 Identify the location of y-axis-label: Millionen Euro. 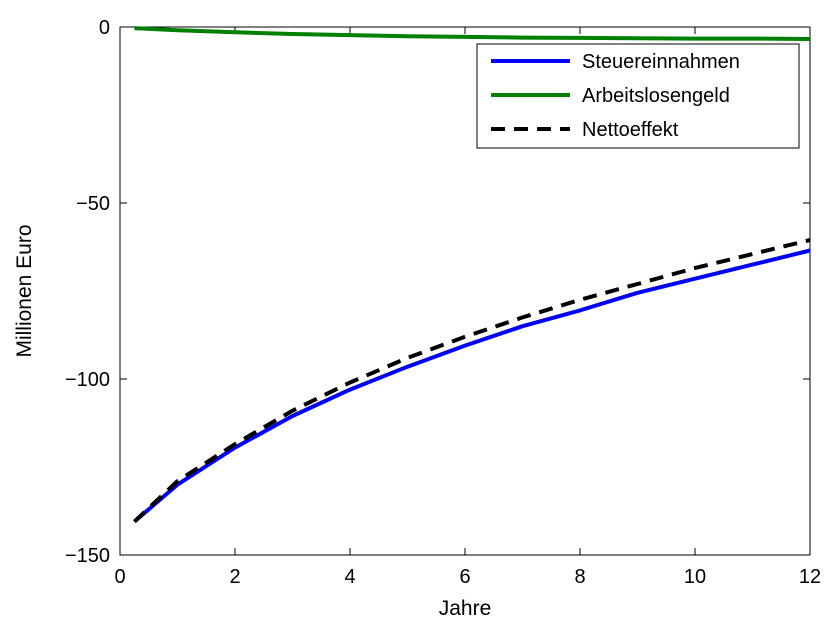
(24, 290).